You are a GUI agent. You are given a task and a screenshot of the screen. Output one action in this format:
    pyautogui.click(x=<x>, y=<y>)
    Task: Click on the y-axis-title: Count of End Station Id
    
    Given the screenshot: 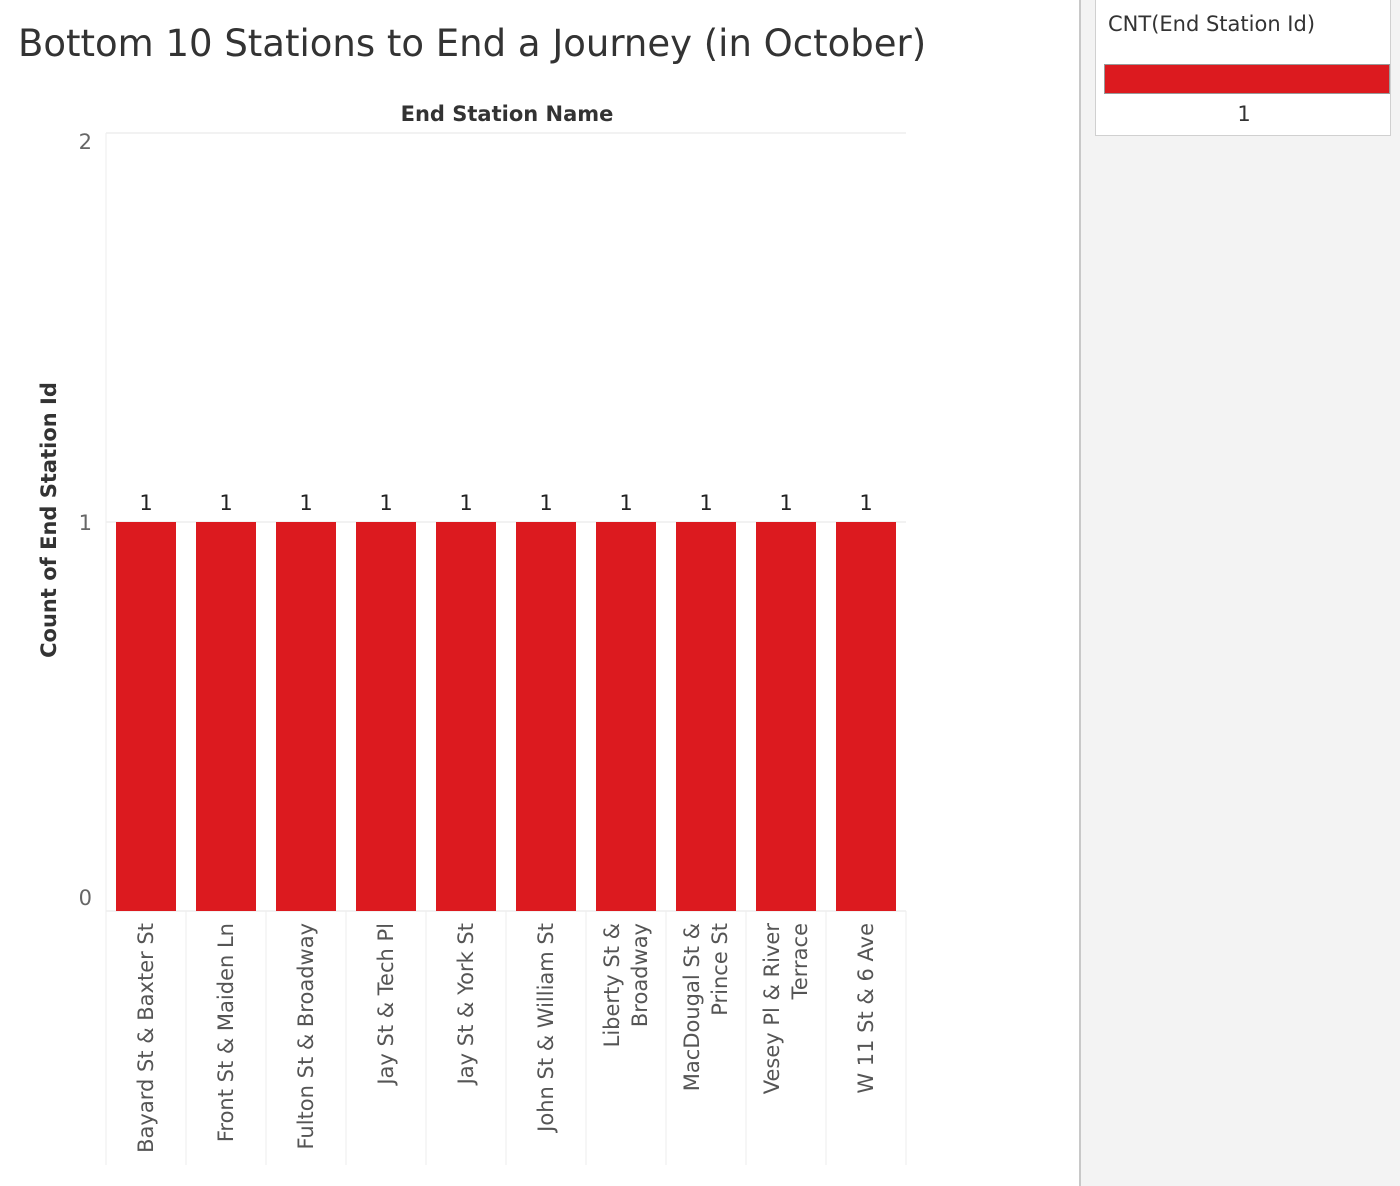 What is the action you would take?
    pyautogui.click(x=49, y=520)
    